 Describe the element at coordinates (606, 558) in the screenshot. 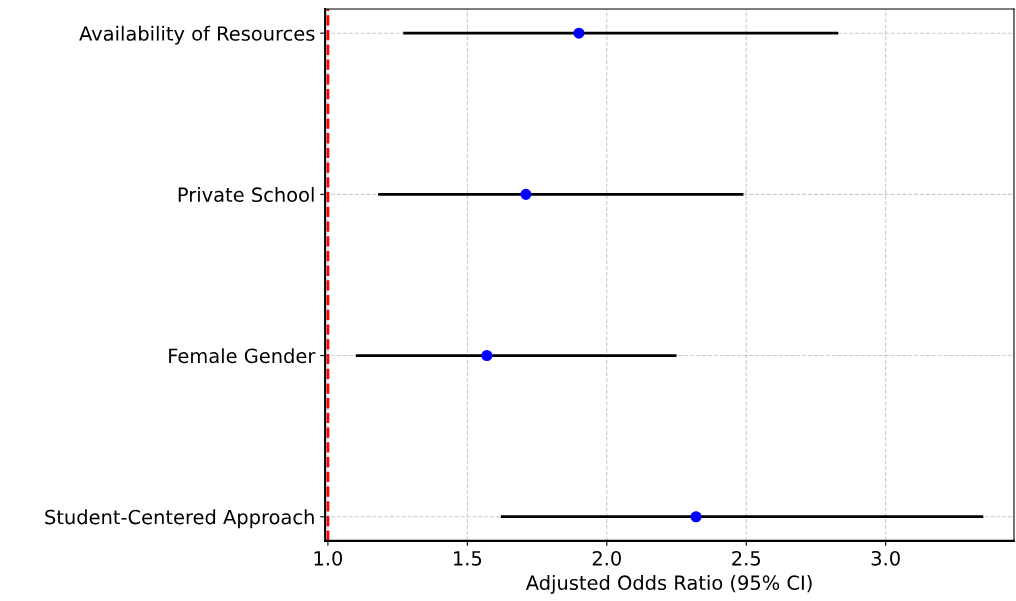

I see `x-tick-label: 2.0` at that location.